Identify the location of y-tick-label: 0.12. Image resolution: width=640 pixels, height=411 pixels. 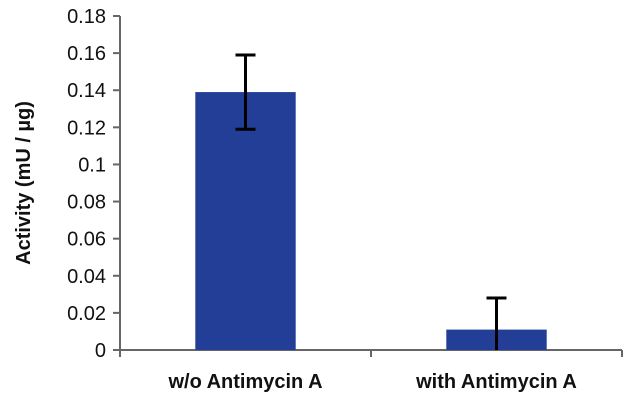
(86, 128).